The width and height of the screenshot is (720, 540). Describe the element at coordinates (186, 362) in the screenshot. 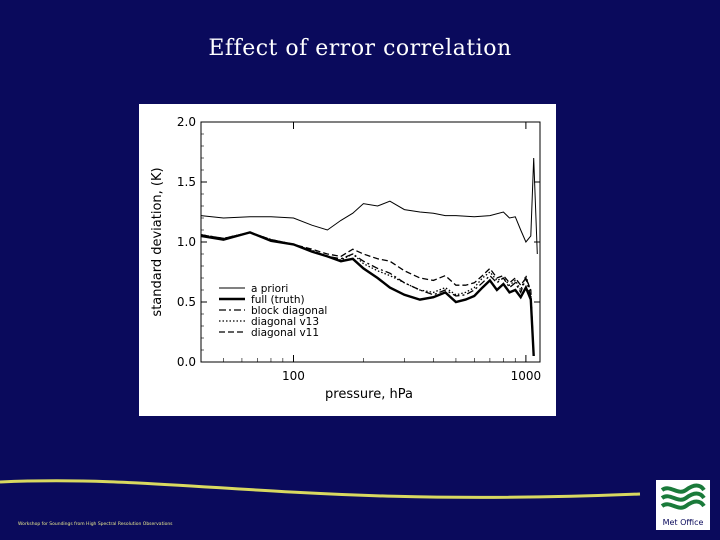

I see `y-tick-label: 0.0` at that location.